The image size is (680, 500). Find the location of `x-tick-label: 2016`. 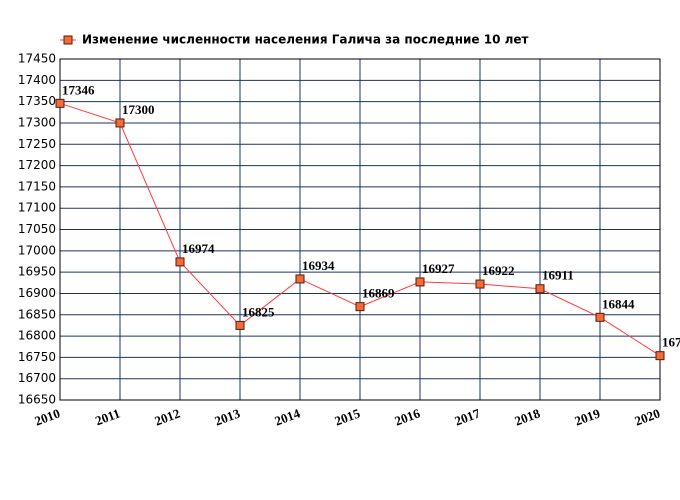

x-tick-label: 2016 is located at coordinates (407, 416).